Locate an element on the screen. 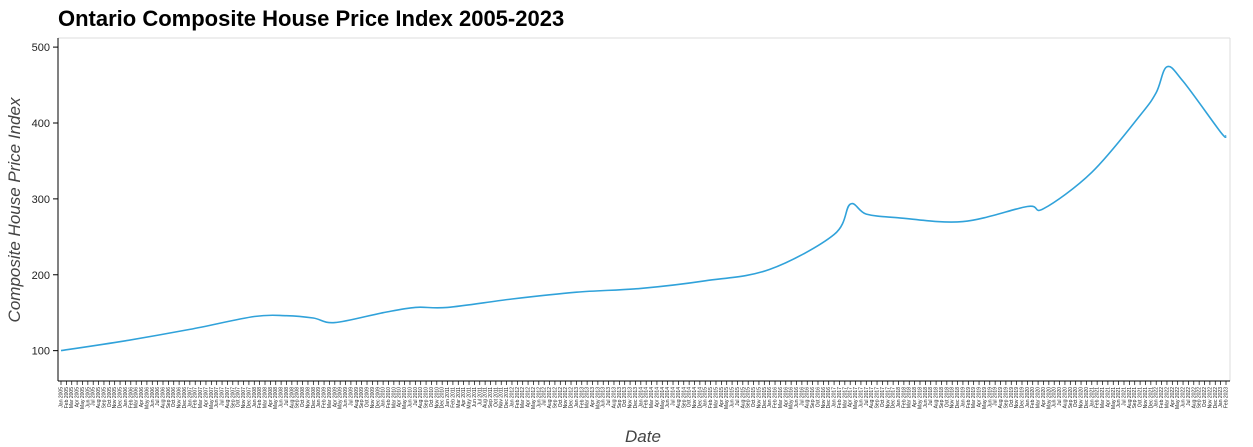 Image resolution: width=1253 pixels, height=447 pixels. x-tick-label: Nov 2021 is located at coordinates (1146, 398).